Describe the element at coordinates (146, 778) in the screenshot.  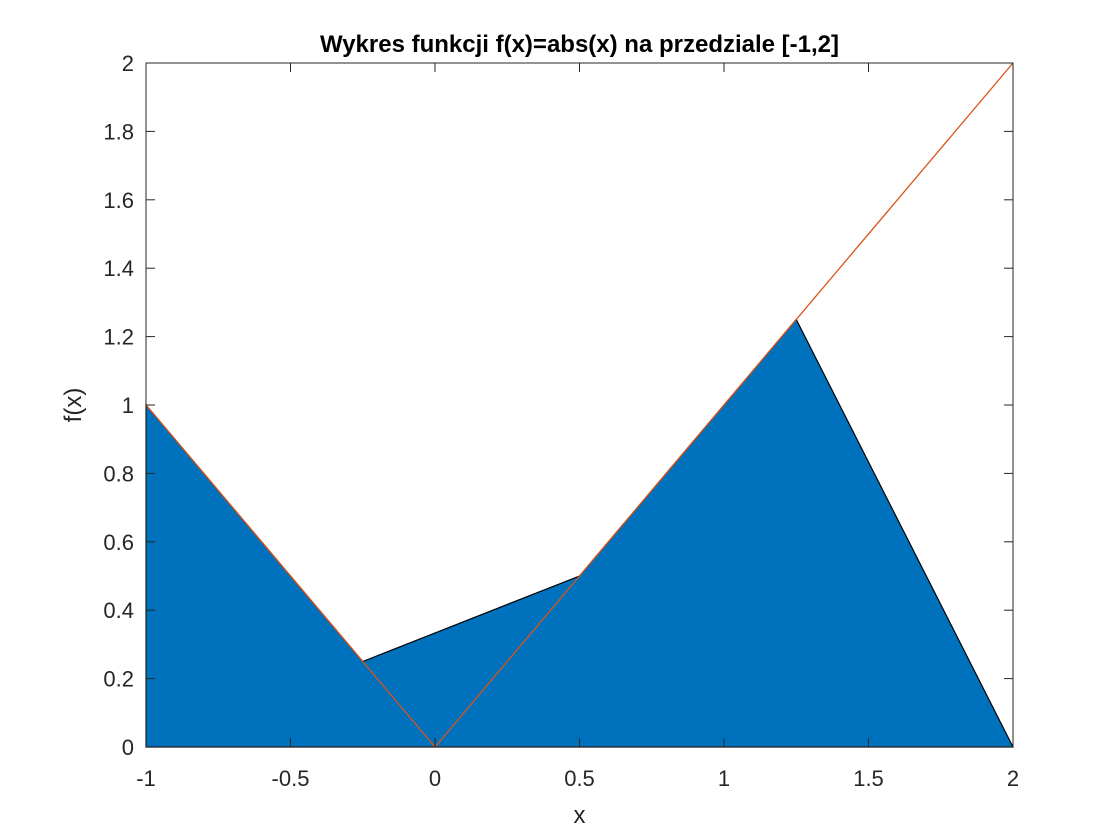
I see `x-tick-label: -1` at that location.